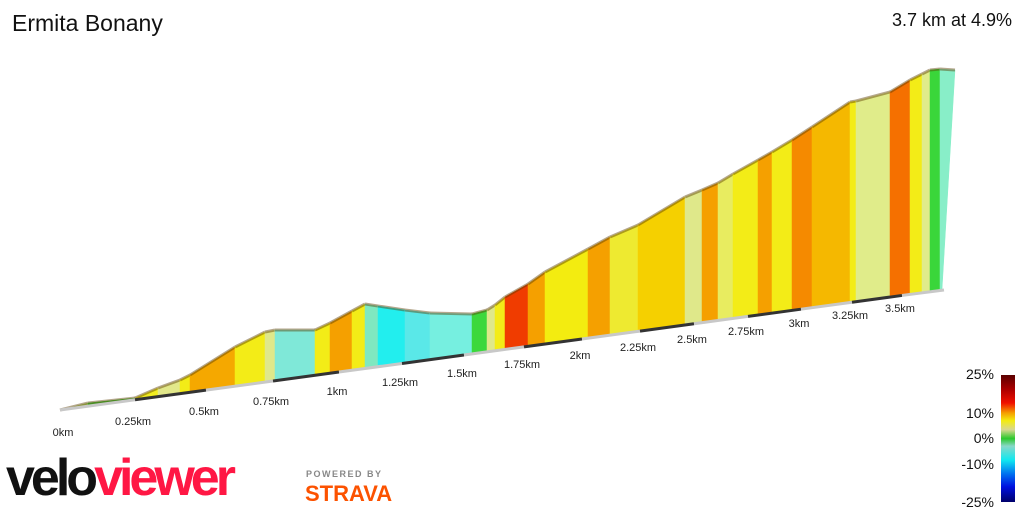 This screenshot has width=1024, height=512. Describe the element at coordinates (349, 493) in the screenshot. I see `strava-logo: STRAVA` at that location.